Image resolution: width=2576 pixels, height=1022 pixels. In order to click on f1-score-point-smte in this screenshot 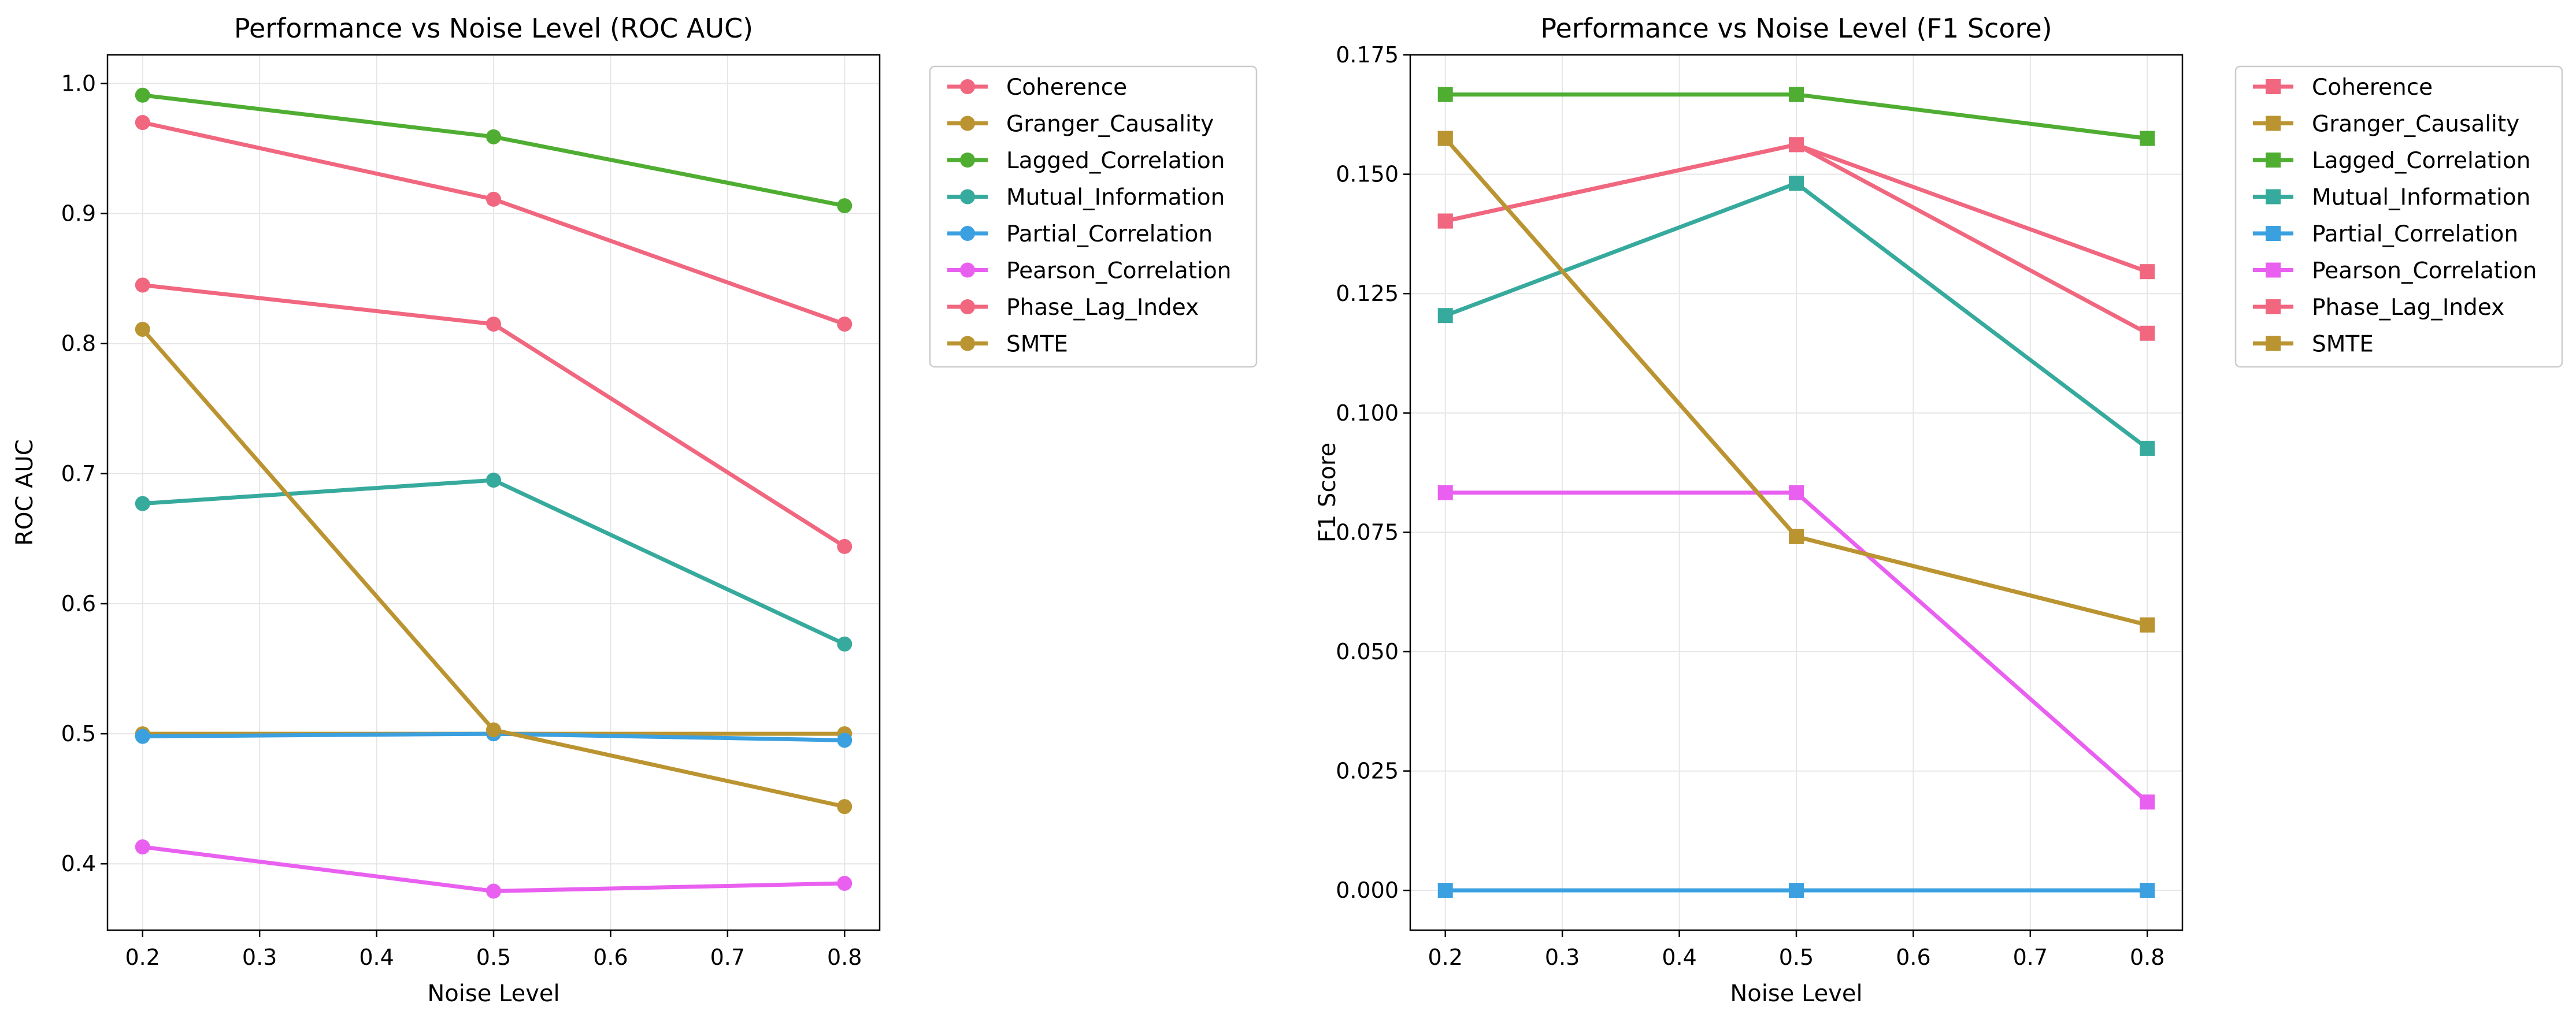, I will do `click(1796, 536)`.